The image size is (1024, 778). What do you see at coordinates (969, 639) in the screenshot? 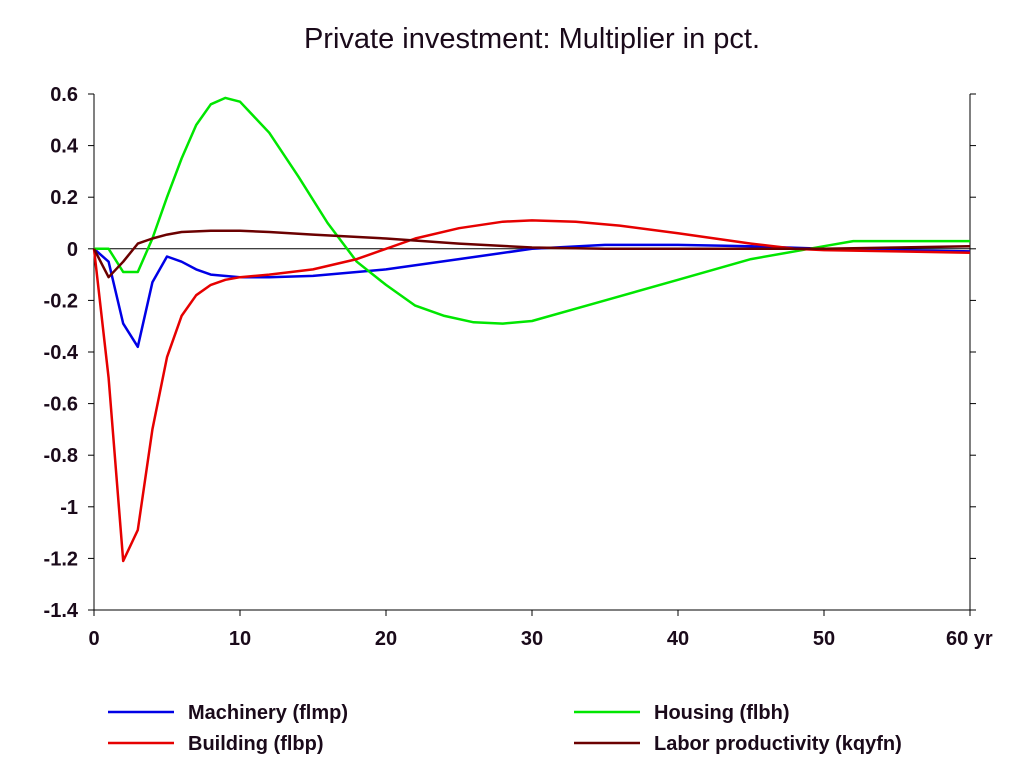
I see `x-tick-label: 60 yr` at bounding box center [969, 639].